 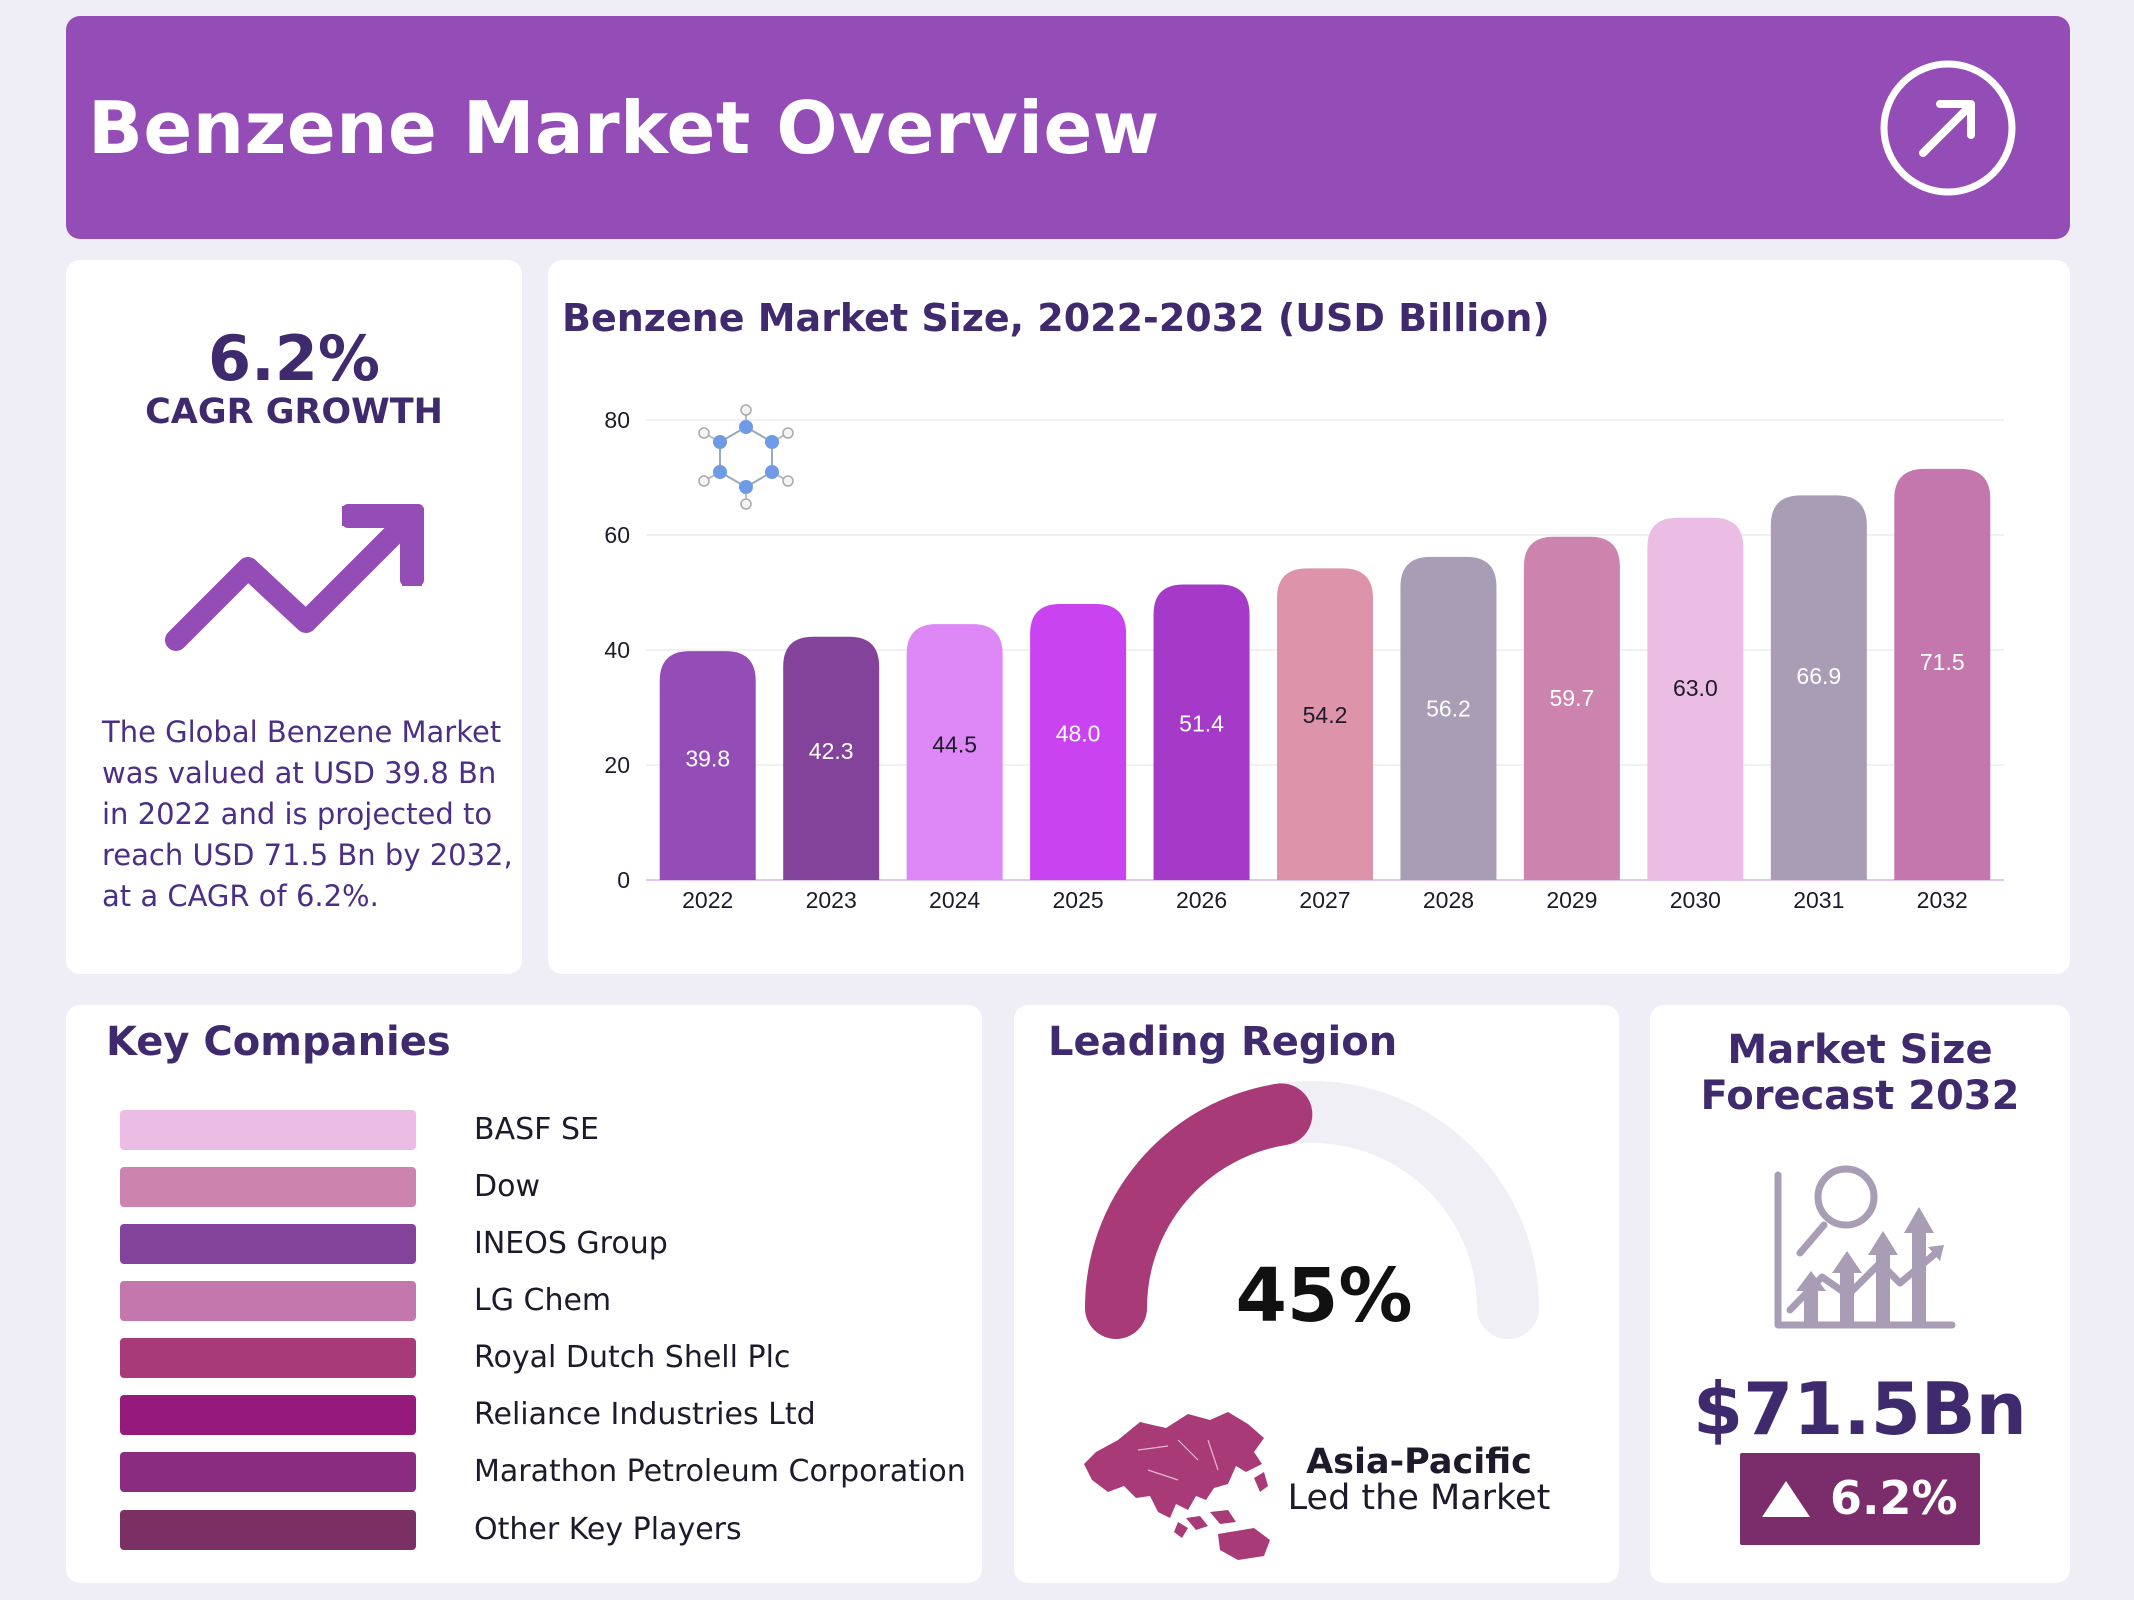 I want to click on bar-2028, so click(x=1448, y=718).